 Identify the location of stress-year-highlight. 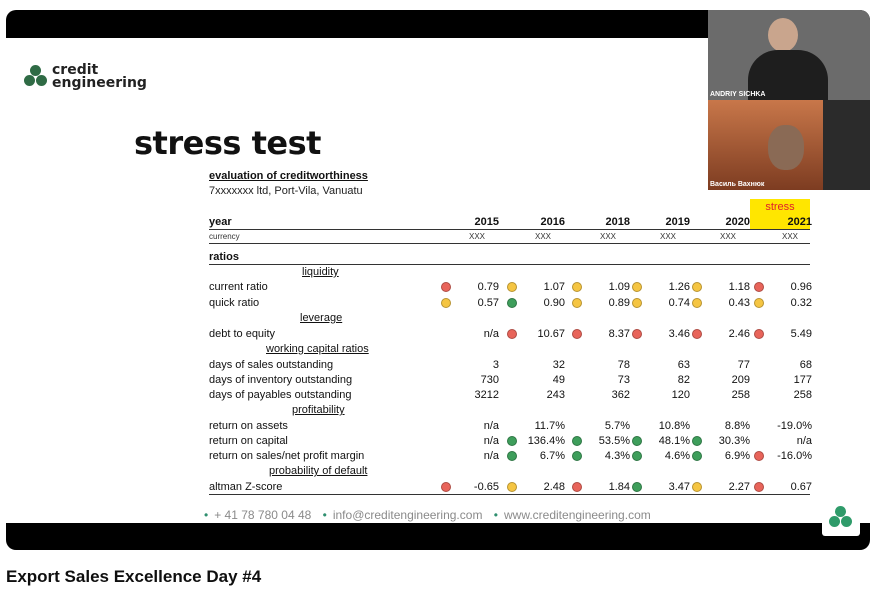
(780, 222).